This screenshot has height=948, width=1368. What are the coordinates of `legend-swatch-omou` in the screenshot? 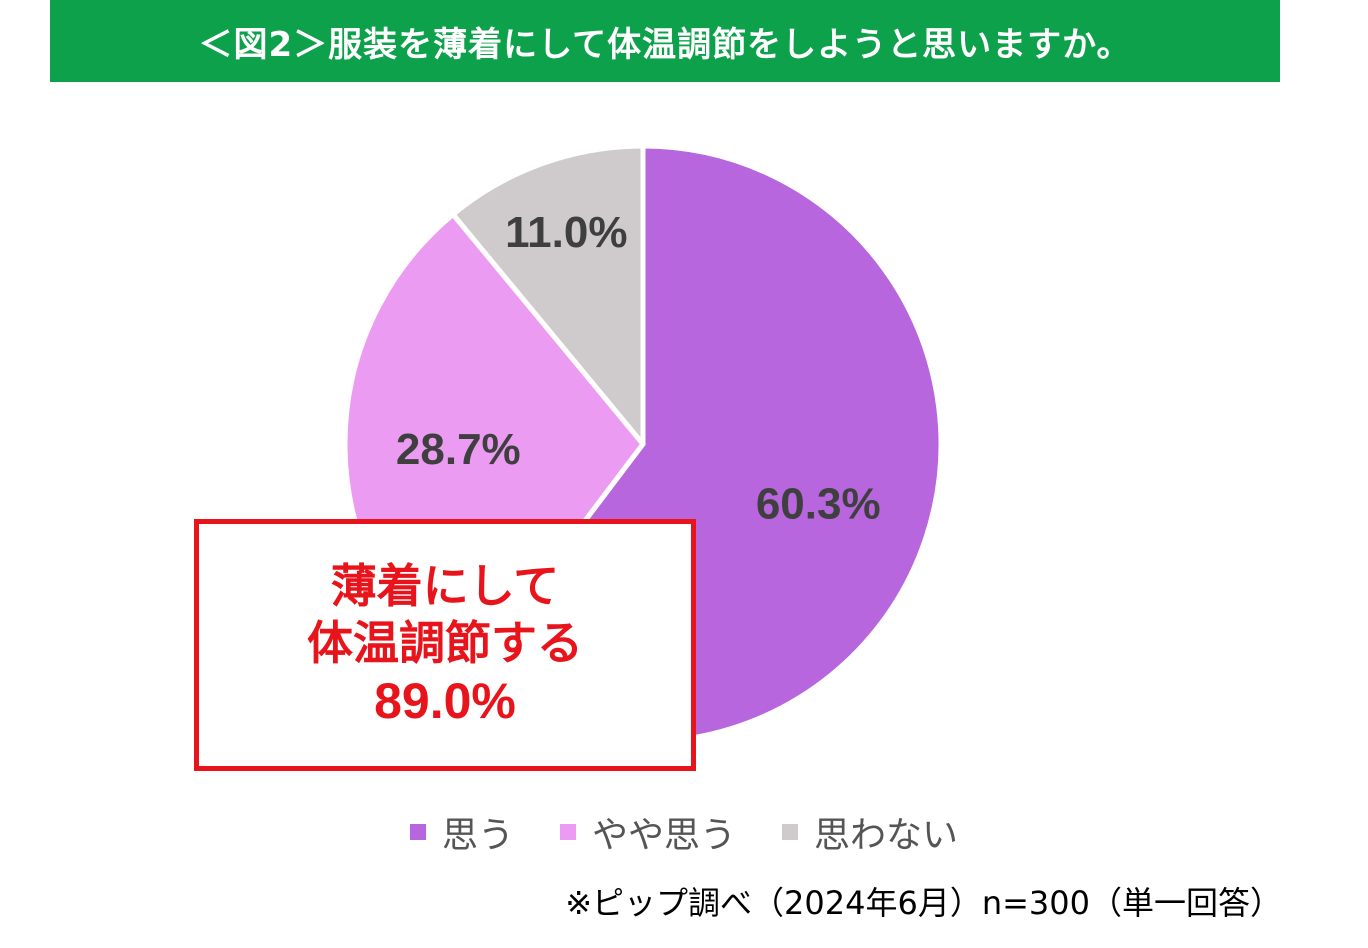 It's located at (417, 832).